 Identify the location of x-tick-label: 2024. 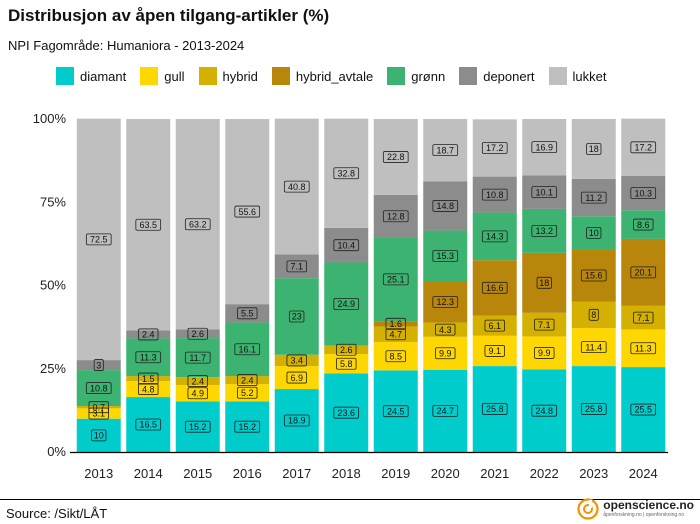
(643, 473).